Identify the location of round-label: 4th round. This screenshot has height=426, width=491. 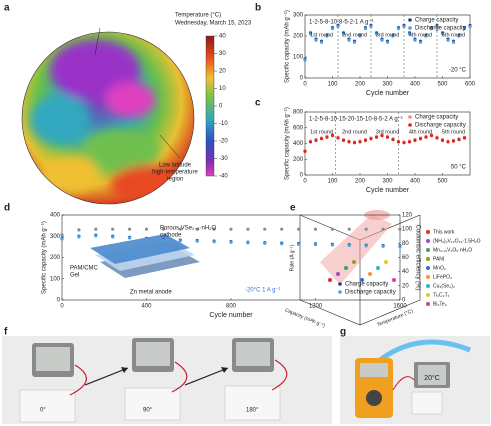
(420, 132).